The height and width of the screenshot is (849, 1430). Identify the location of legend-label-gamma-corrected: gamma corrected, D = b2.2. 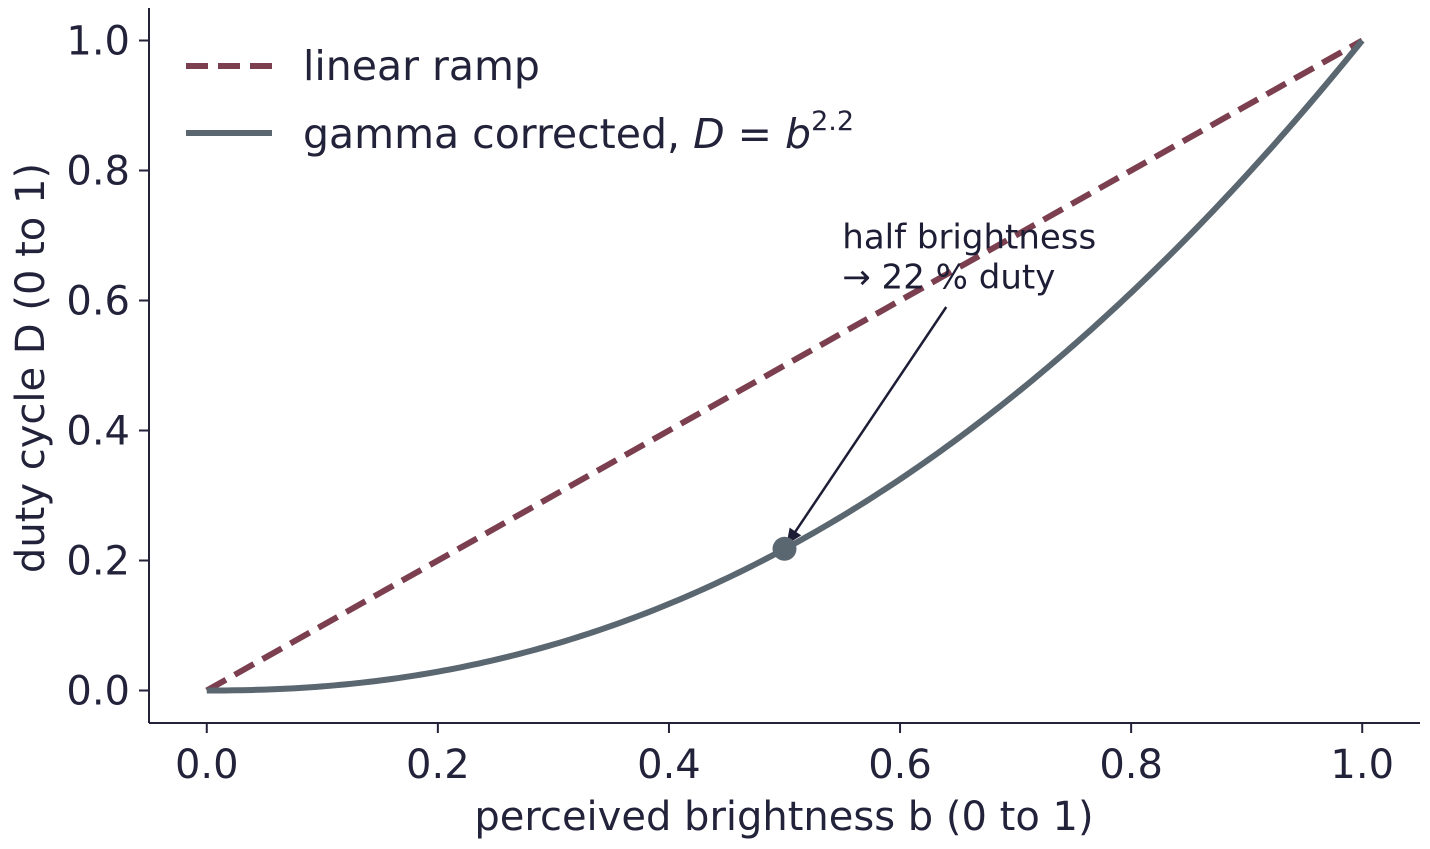
(578, 132).